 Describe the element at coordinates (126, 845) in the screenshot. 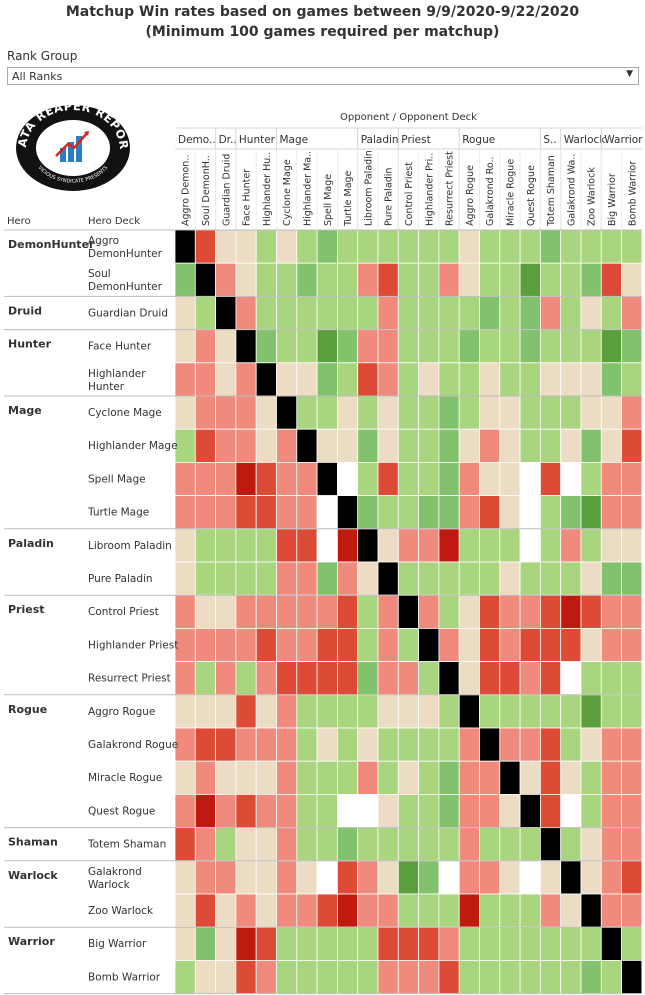

I see `deck-label: Totem Shaman` at that location.